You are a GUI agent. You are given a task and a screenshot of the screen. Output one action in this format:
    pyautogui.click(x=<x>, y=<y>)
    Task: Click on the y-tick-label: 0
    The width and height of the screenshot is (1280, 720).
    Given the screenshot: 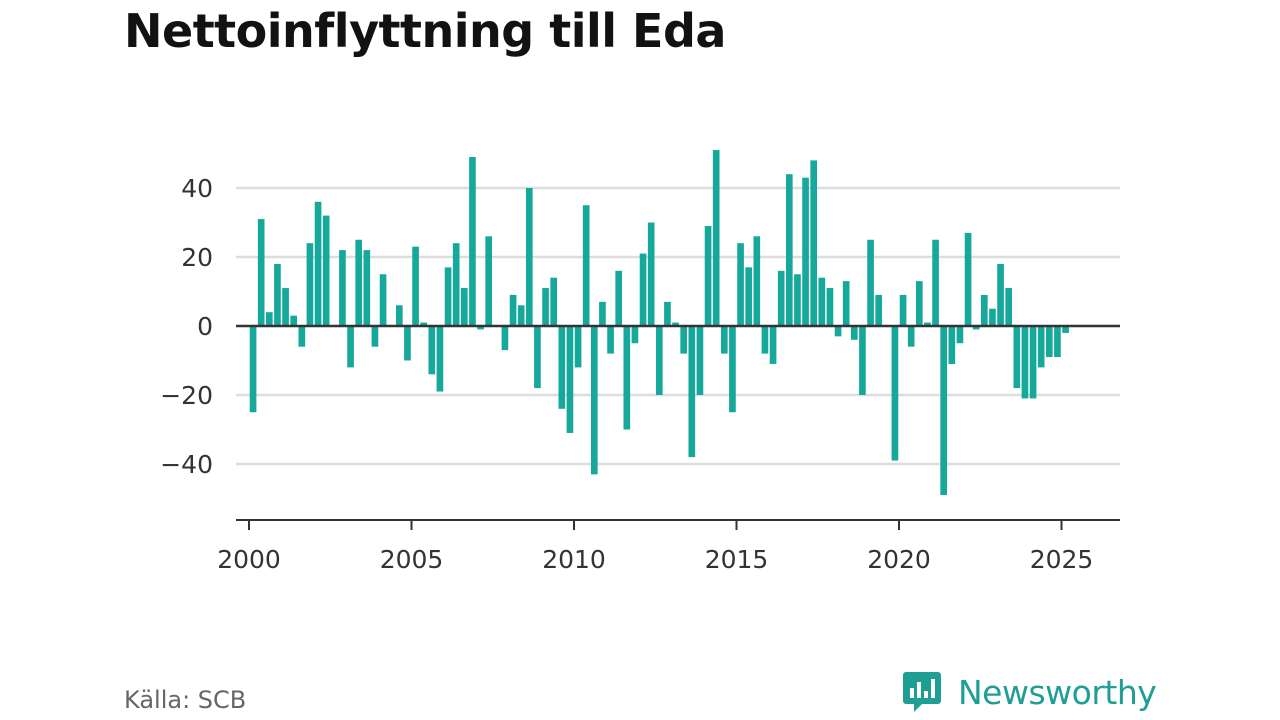 What is the action you would take?
    pyautogui.click(x=205, y=326)
    